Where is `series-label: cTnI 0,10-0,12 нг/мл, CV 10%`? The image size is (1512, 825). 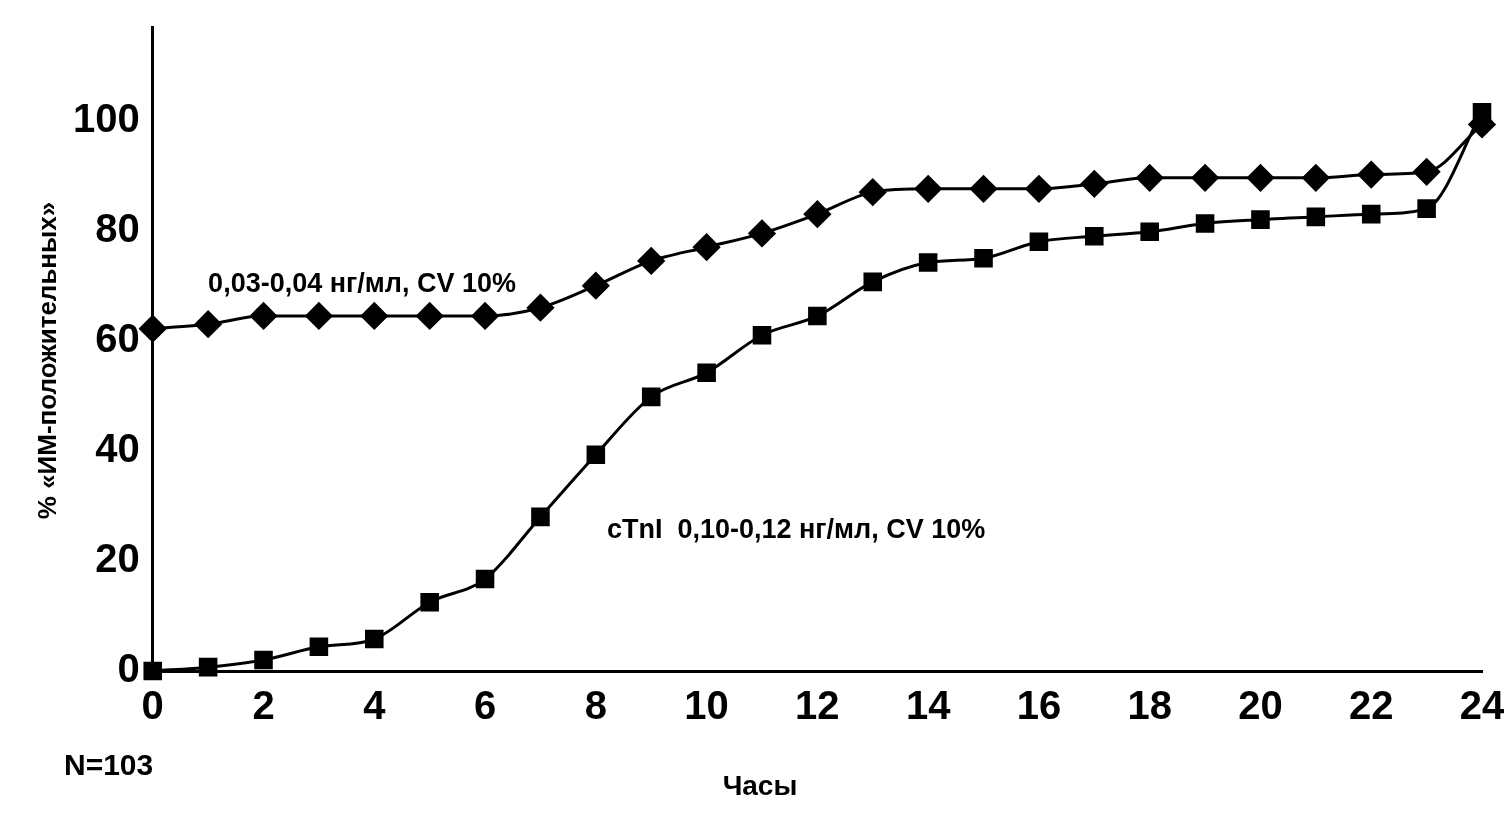 series-label: cTnI 0,10-0,12 нг/мл, CV 10% is located at coordinates (796, 529).